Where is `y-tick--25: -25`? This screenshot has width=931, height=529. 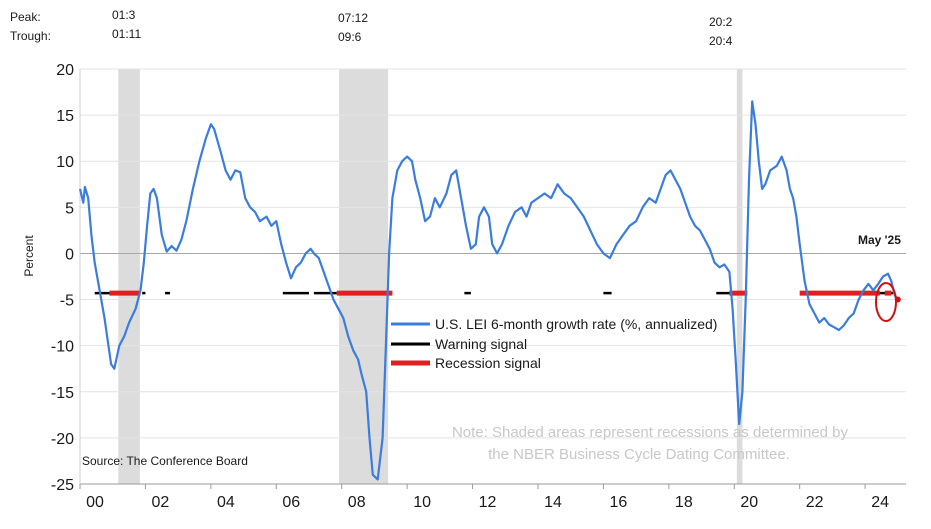 y-tick--25: -25 is located at coordinates (62, 485).